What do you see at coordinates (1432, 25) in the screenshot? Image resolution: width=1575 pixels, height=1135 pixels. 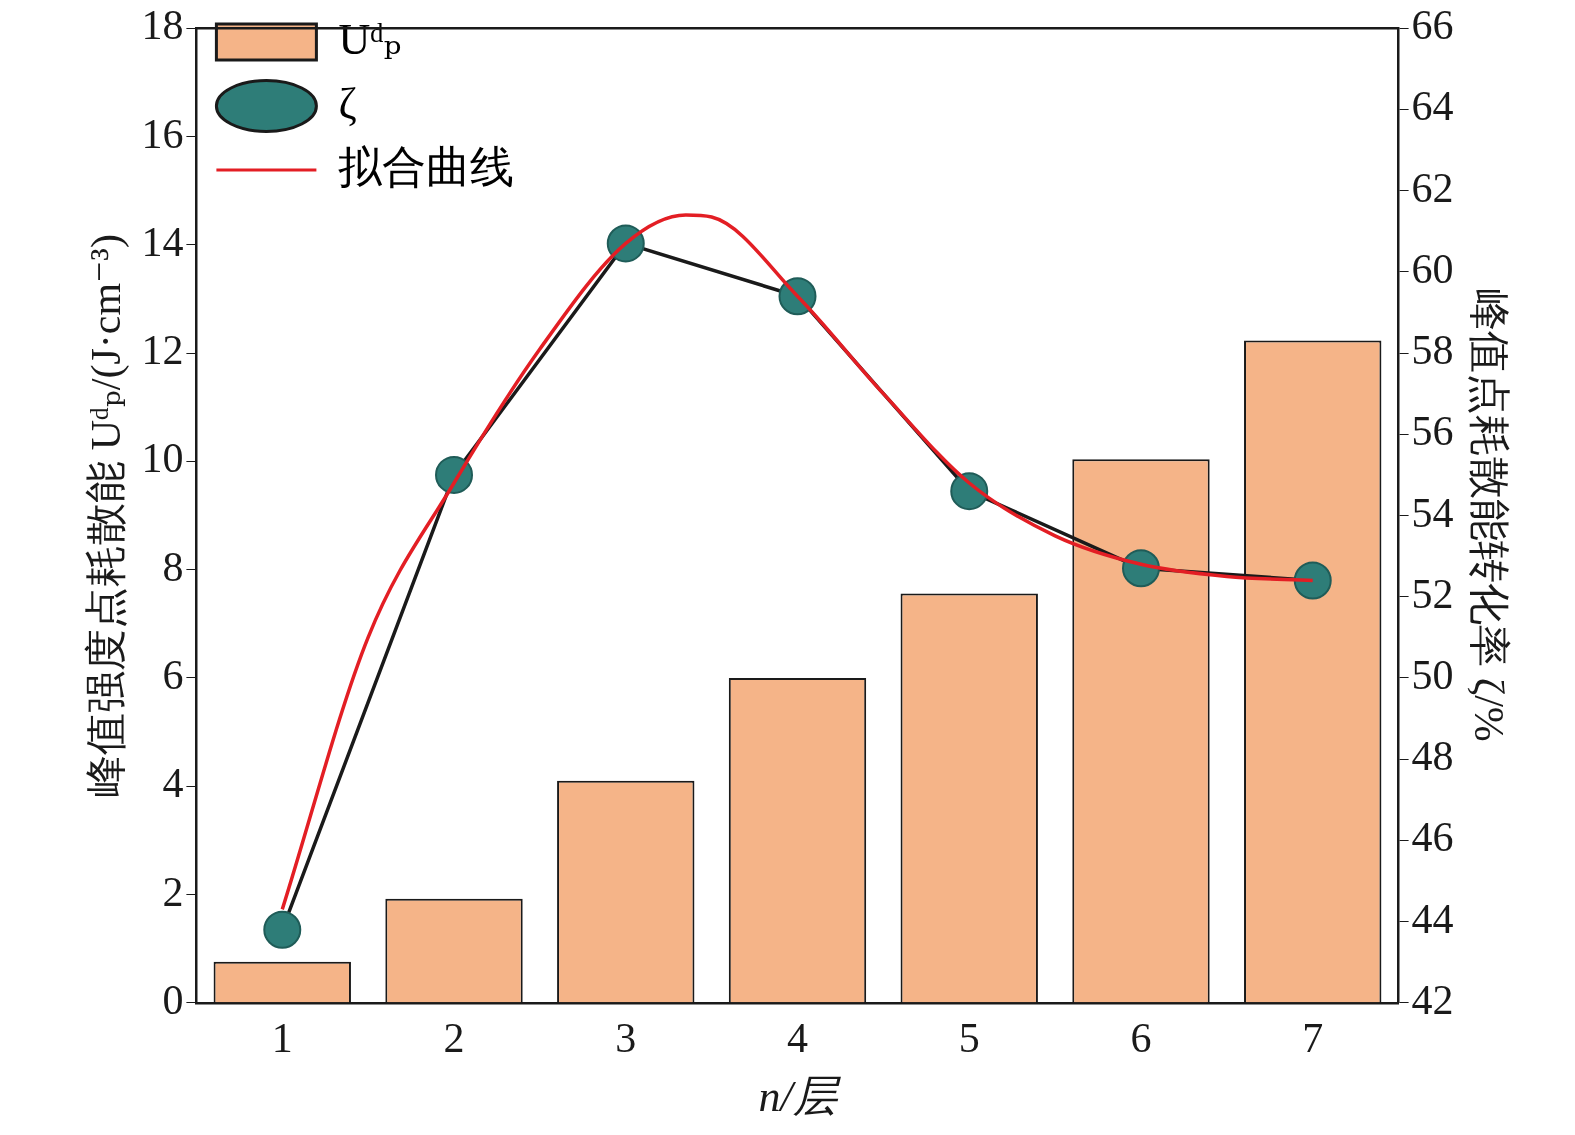 I see `y2-tick-label: 66` at bounding box center [1432, 25].